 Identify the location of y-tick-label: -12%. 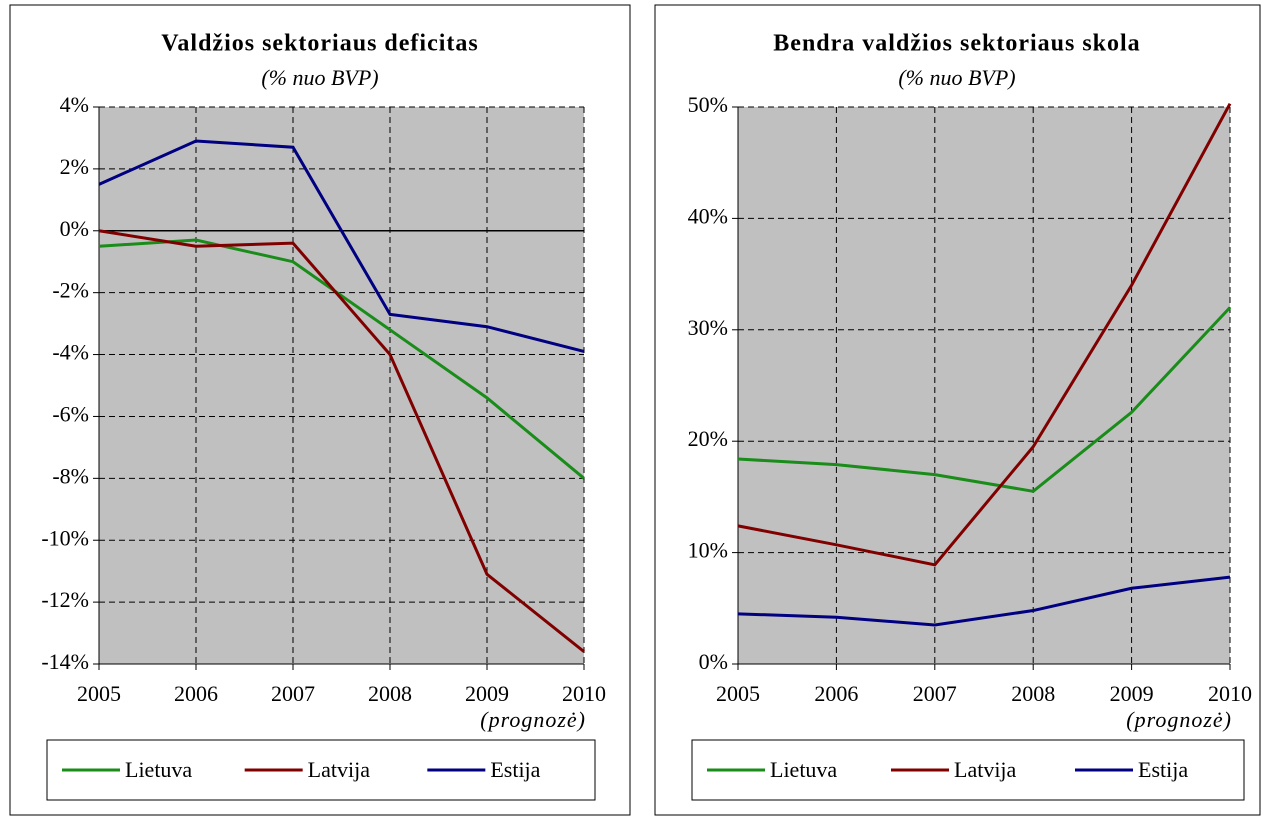
(65, 599).